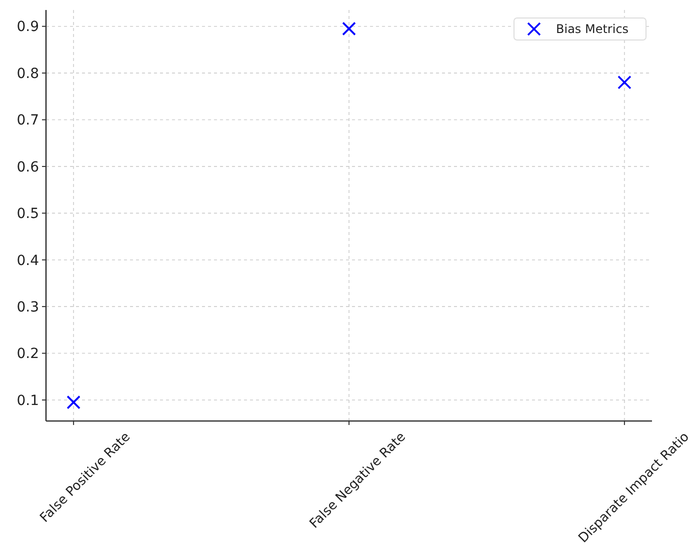 The image size is (695, 558). Describe the element at coordinates (28, 260) in the screenshot. I see `y-tick-label: 0.4` at that location.